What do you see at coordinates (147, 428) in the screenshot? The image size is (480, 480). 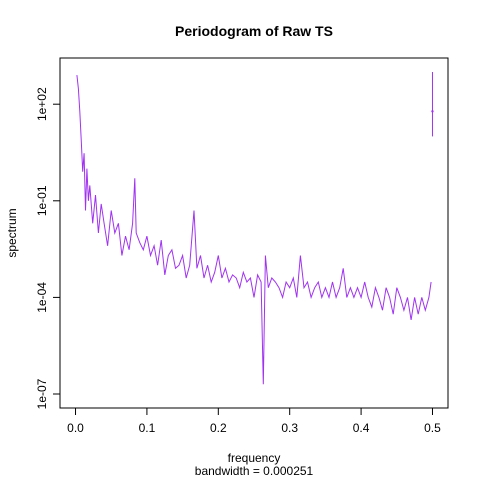 I see `x-tick-label: 0.1` at bounding box center [147, 428].